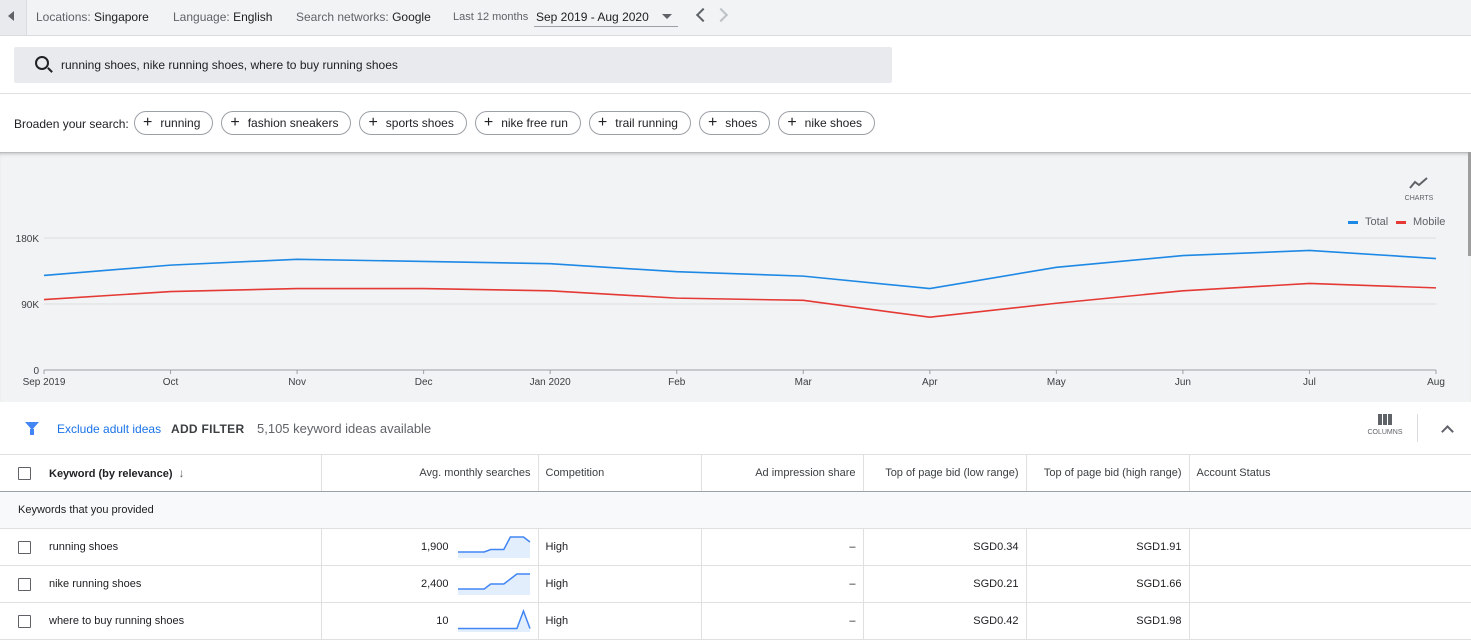  What do you see at coordinates (930, 382) in the screenshot?
I see `x-tick-label: Apr` at bounding box center [930, 382].